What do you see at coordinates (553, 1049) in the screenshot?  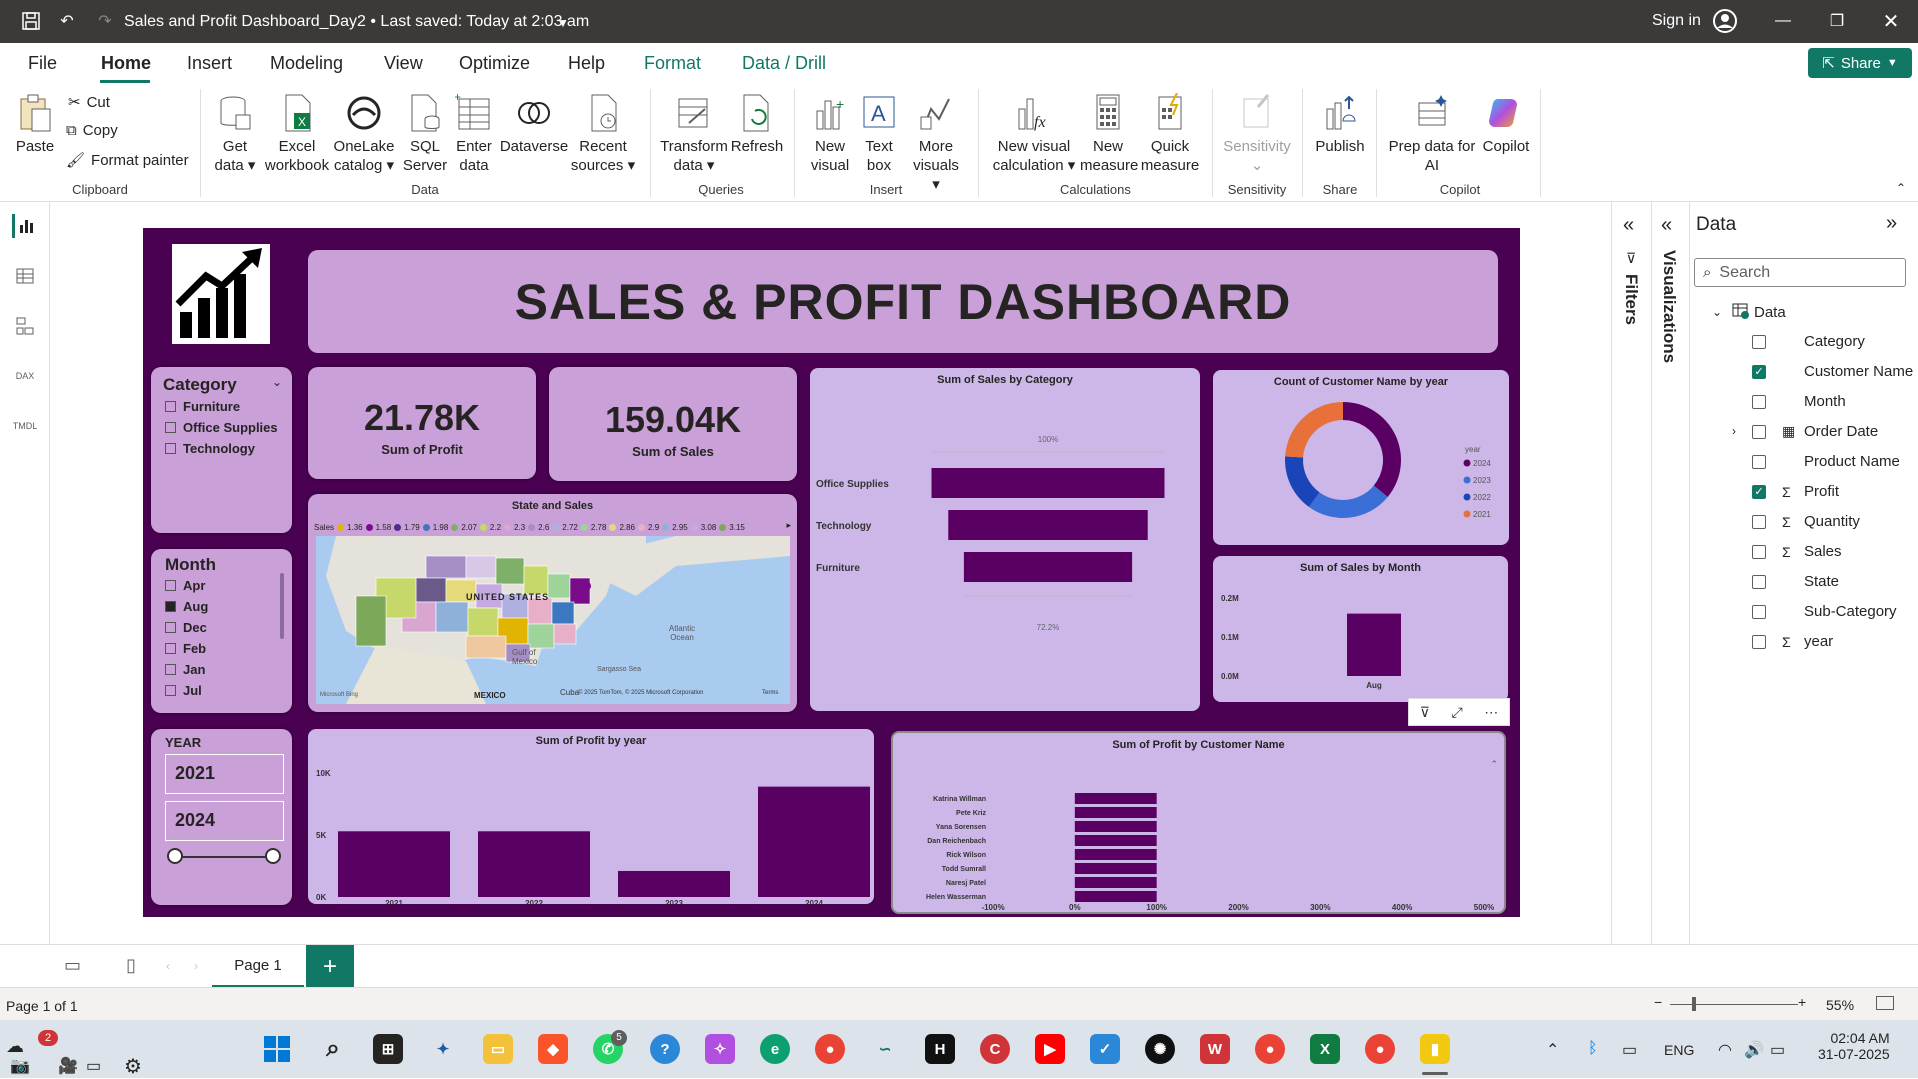 I see `brave-browser-icon: ◆` at bounding box center [553, 1049].